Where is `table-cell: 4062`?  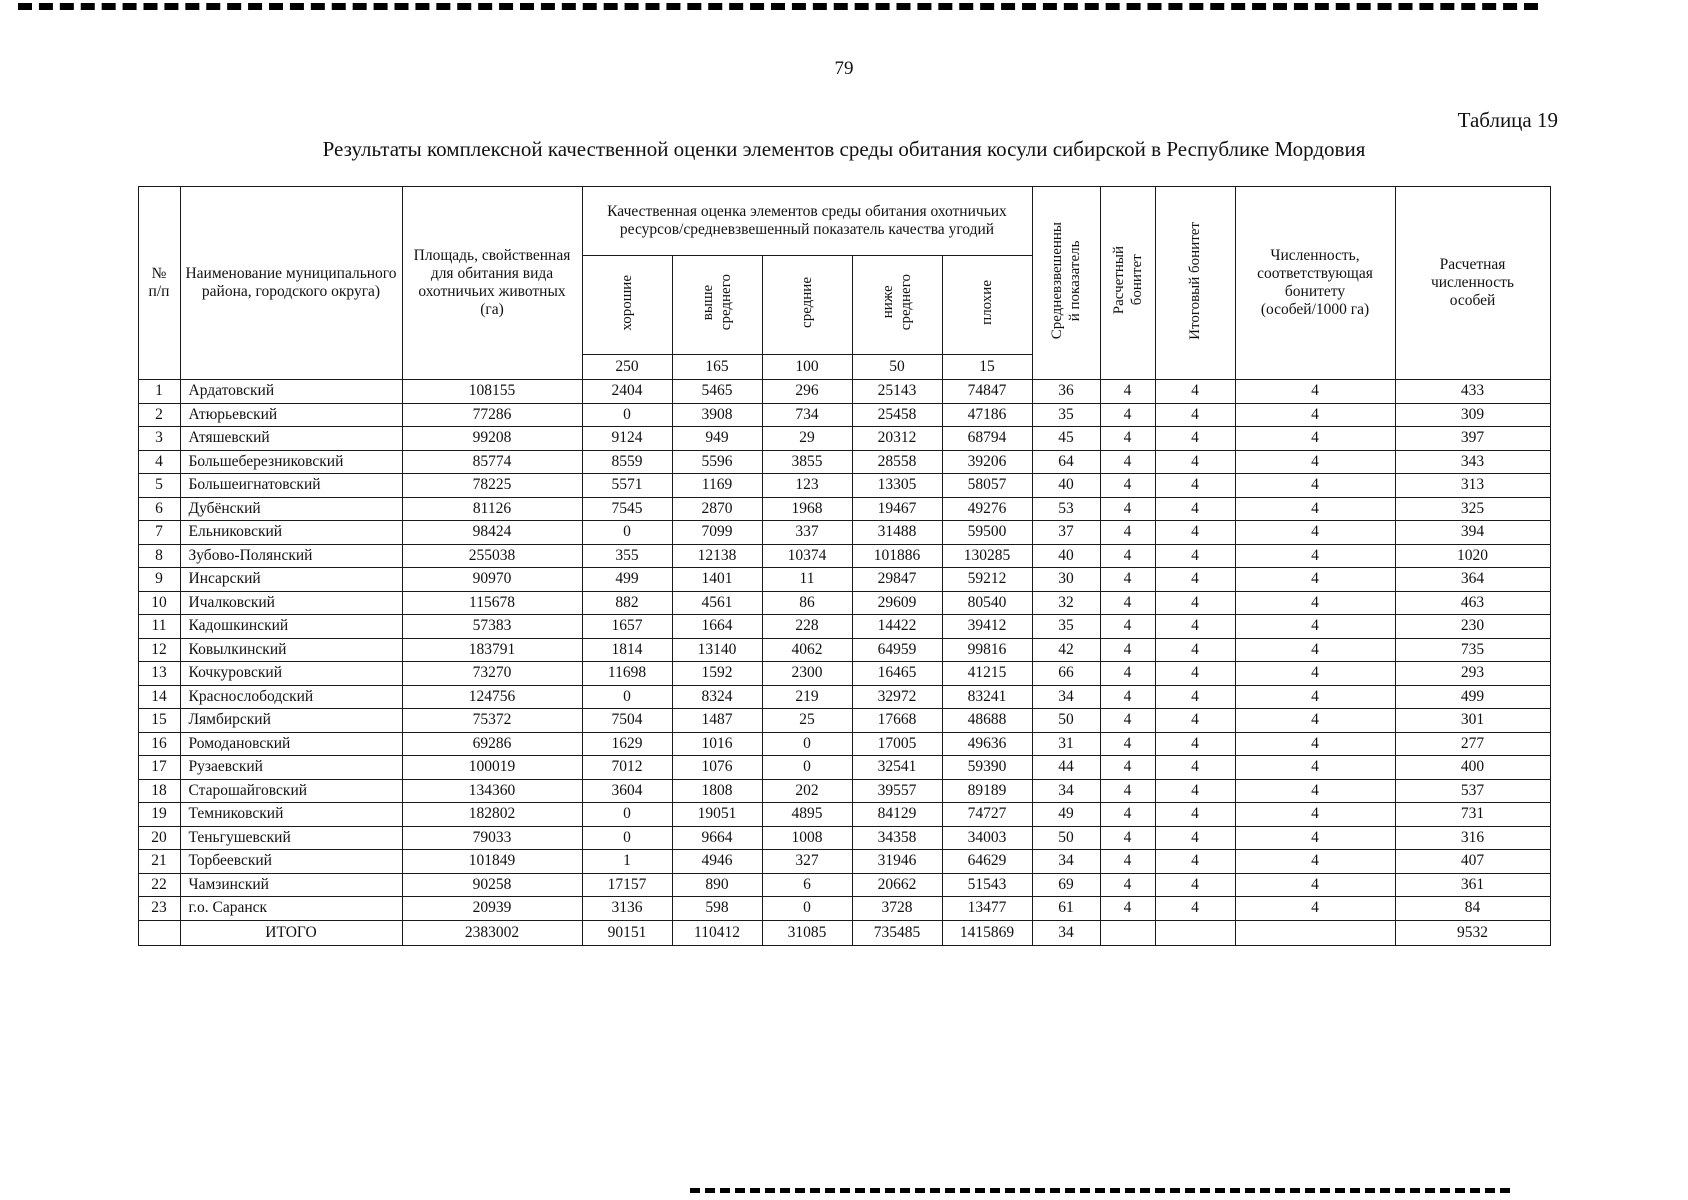
table-cell: 4062 is located at coordinates (807, 649).